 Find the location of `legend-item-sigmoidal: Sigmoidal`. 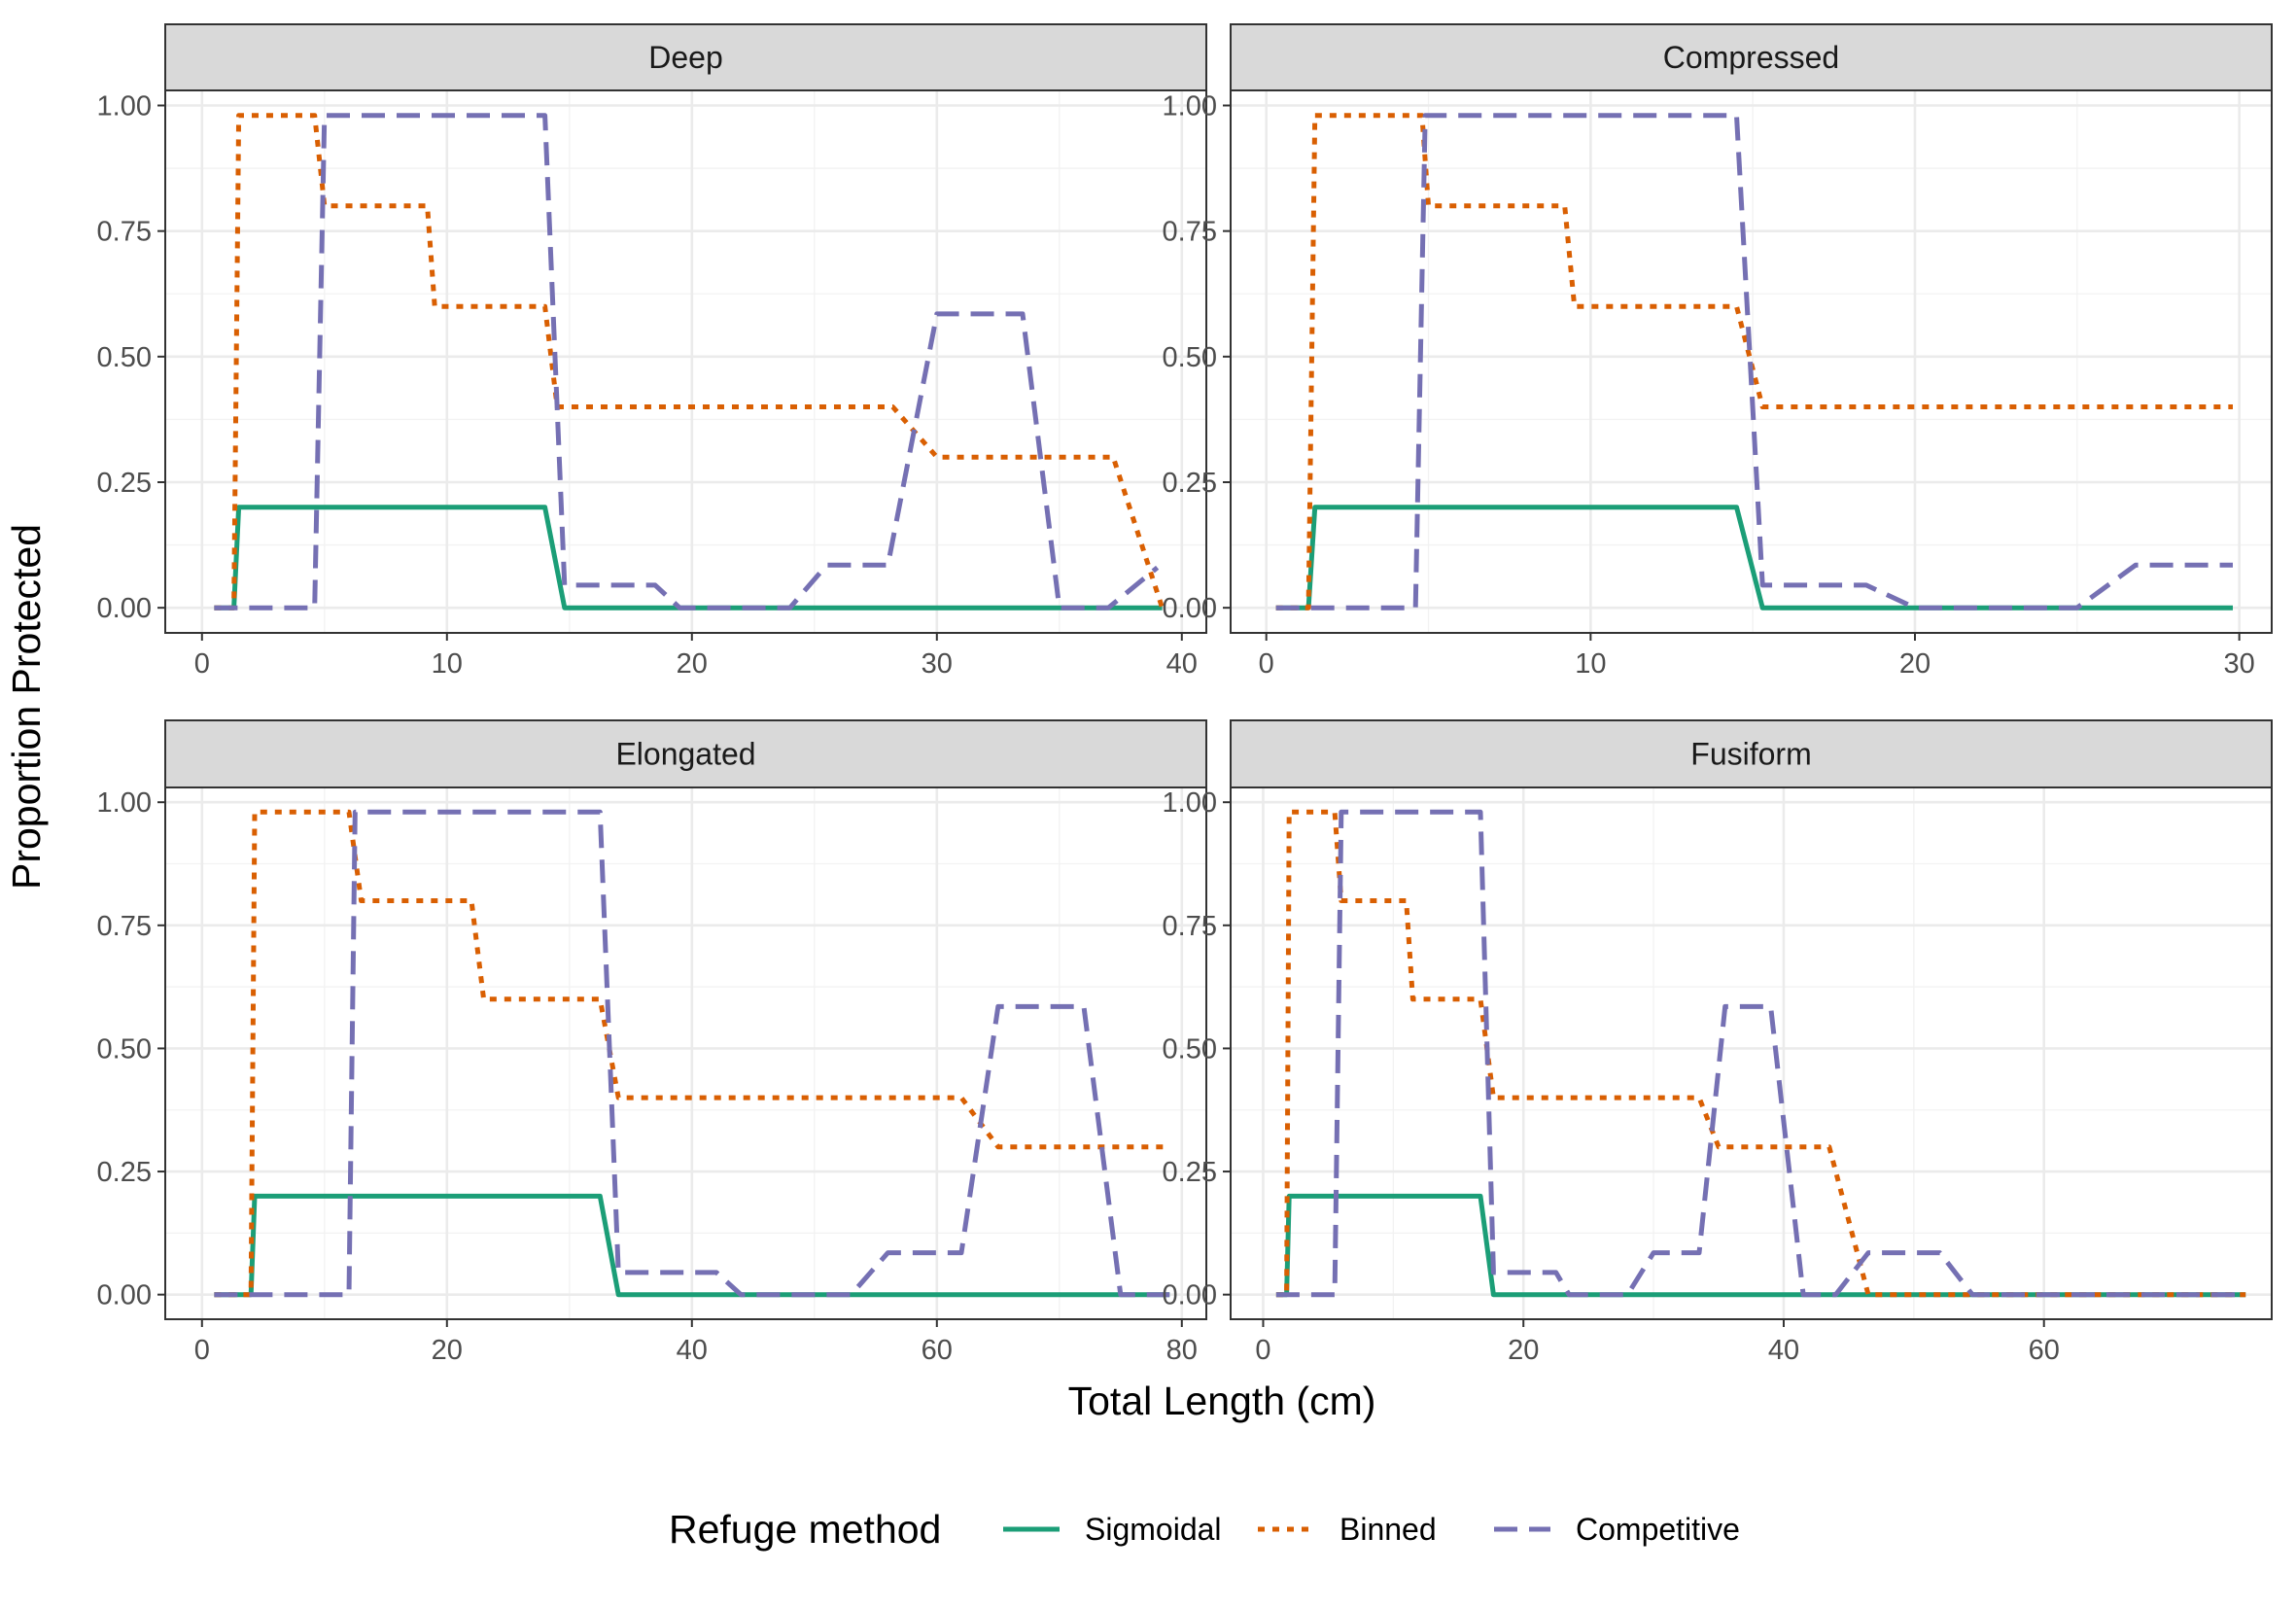

legend-item-sigmoidal: Sigmoidal is located at coordinates (1112, 1529).